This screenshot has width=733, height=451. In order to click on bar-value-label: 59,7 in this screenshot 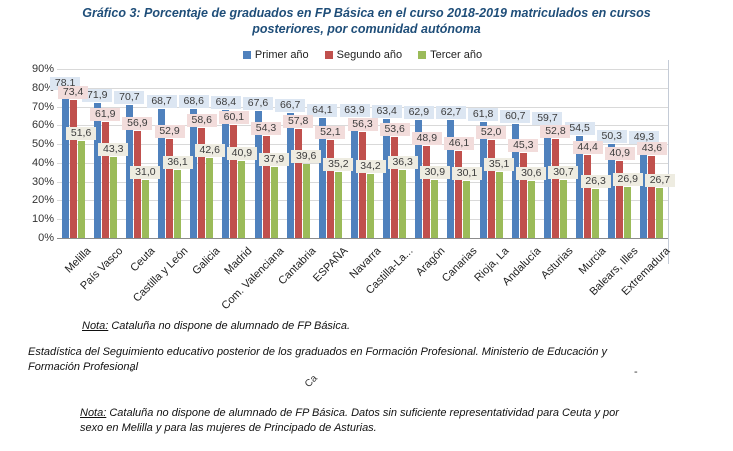, I will do `click(547, 118)`.